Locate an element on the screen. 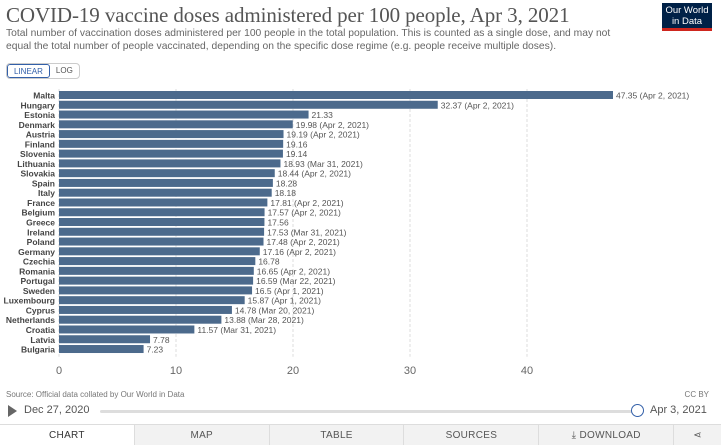  value-label: 16.65 (Apr 2, 2021) is located at coordinates (293, 271).